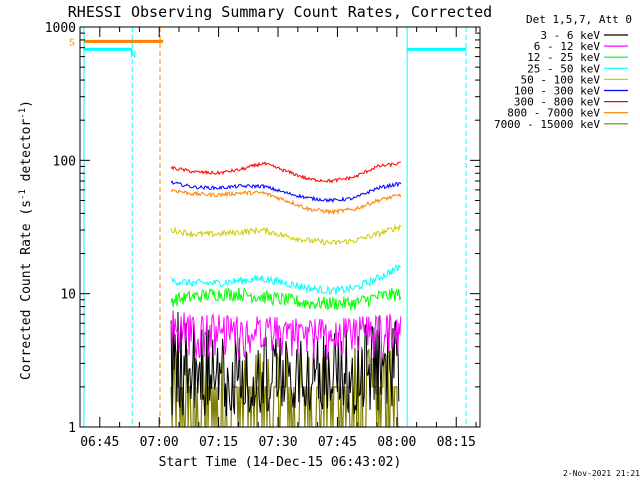 Image resolution: width=640 pixels, height=480 pixels. I want to click on y-tick-label: 1, so click(72, 428).